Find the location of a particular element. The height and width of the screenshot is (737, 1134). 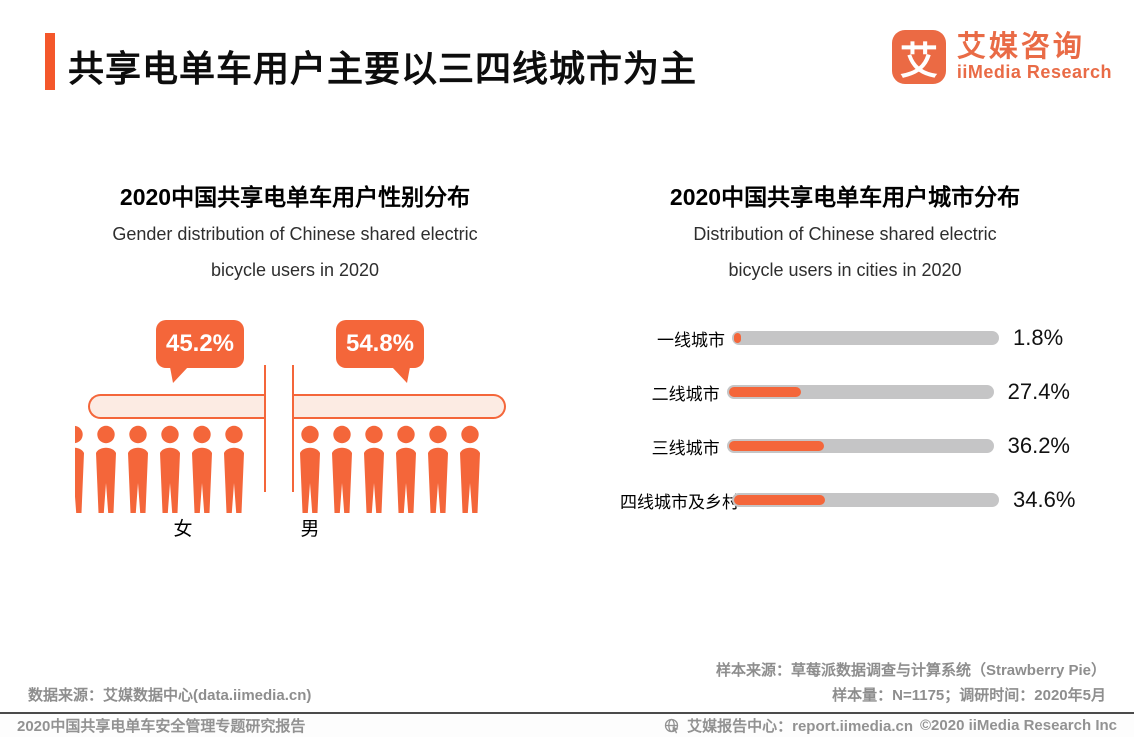

male-value-bubble: 54.8% is located at coordinates (380, 351).